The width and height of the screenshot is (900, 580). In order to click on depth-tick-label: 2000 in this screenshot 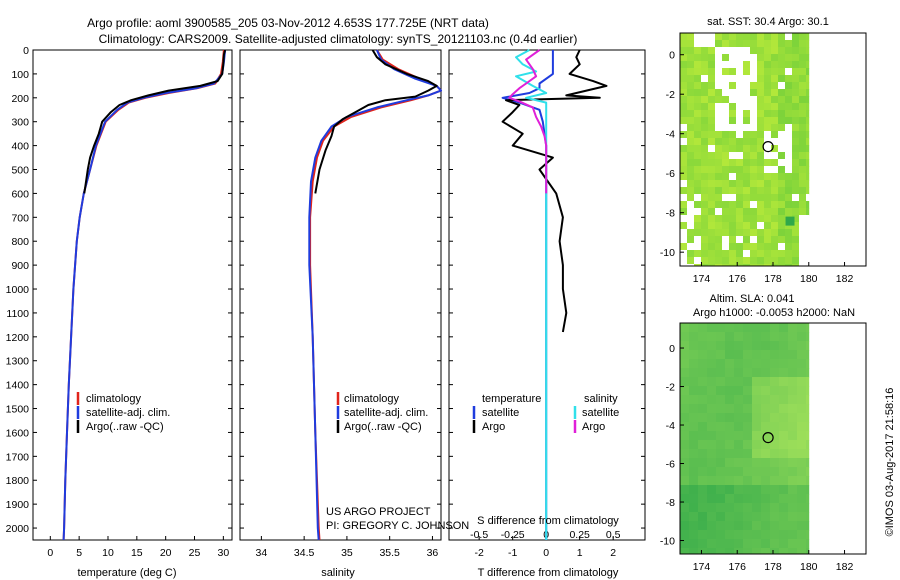, I will do `click(18, 529)`.